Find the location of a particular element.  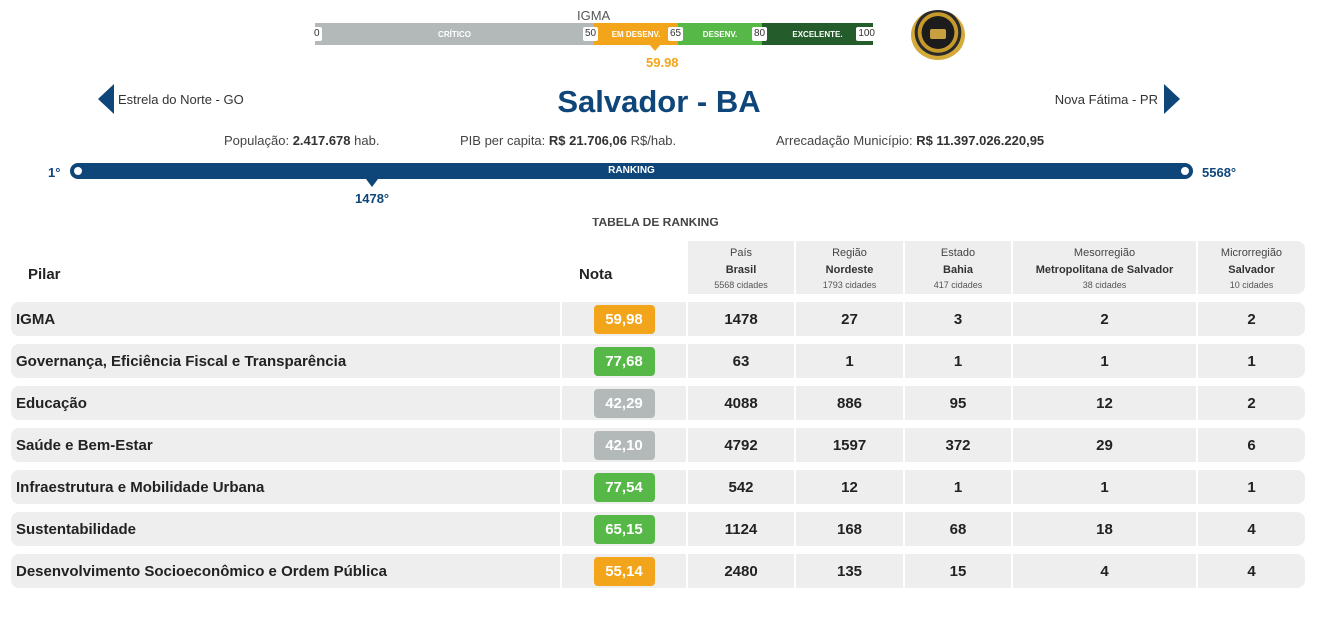

gauge-tick: 0 is located at coordinates (317, 34).